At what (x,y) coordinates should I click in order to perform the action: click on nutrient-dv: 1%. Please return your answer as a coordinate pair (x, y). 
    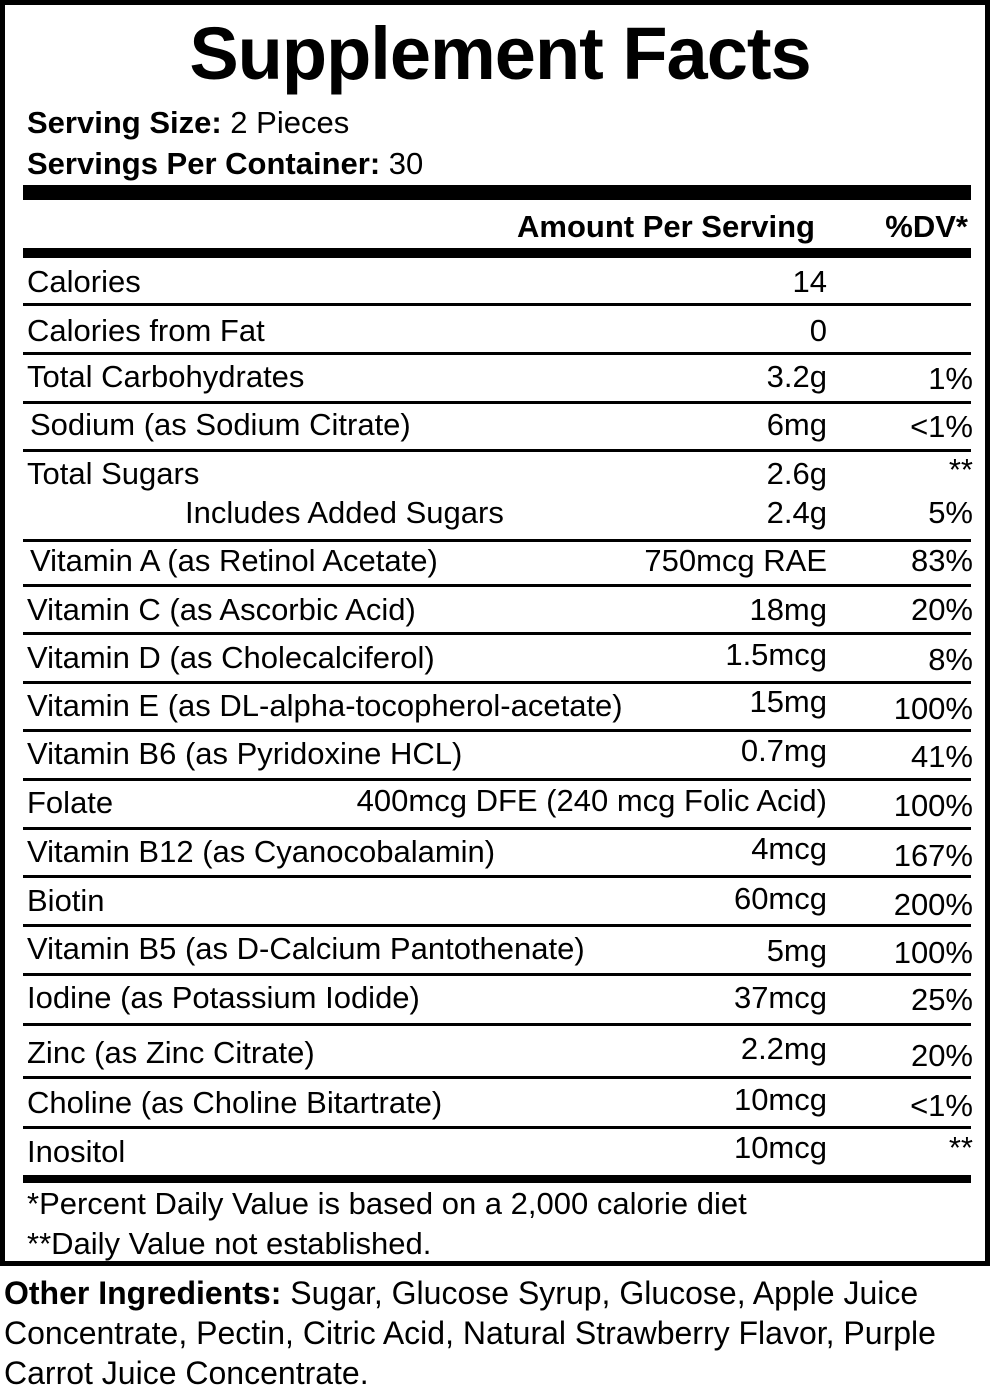
    Looking at the image, I should click on (950, 378).